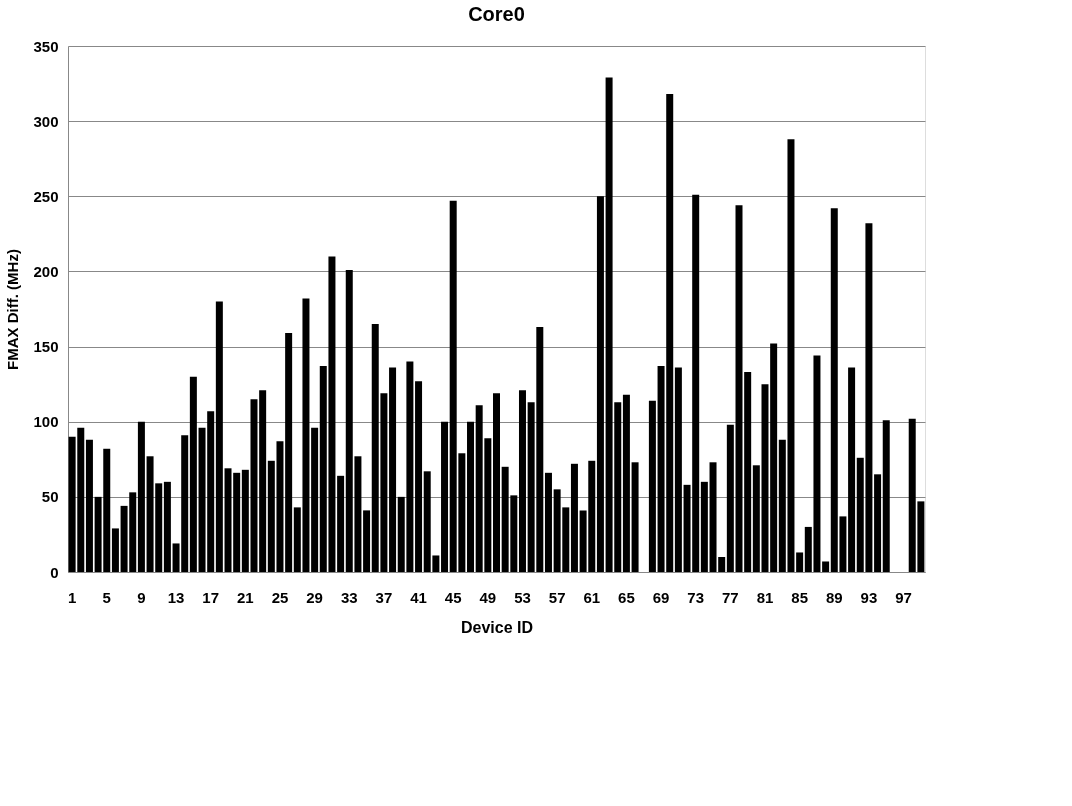 This screenshot has height=806, width=1072. I want to click on x-tick-label: 65, so click(626, 597).